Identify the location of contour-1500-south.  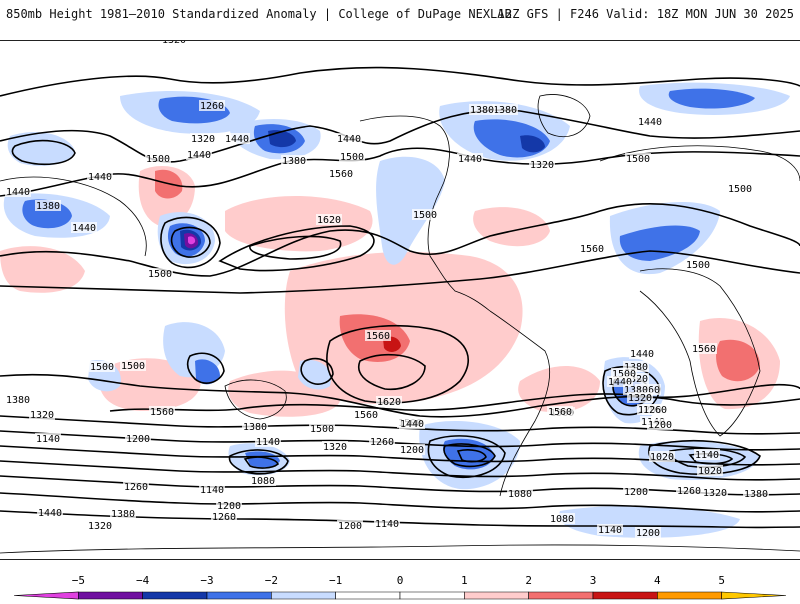
(400, 395).